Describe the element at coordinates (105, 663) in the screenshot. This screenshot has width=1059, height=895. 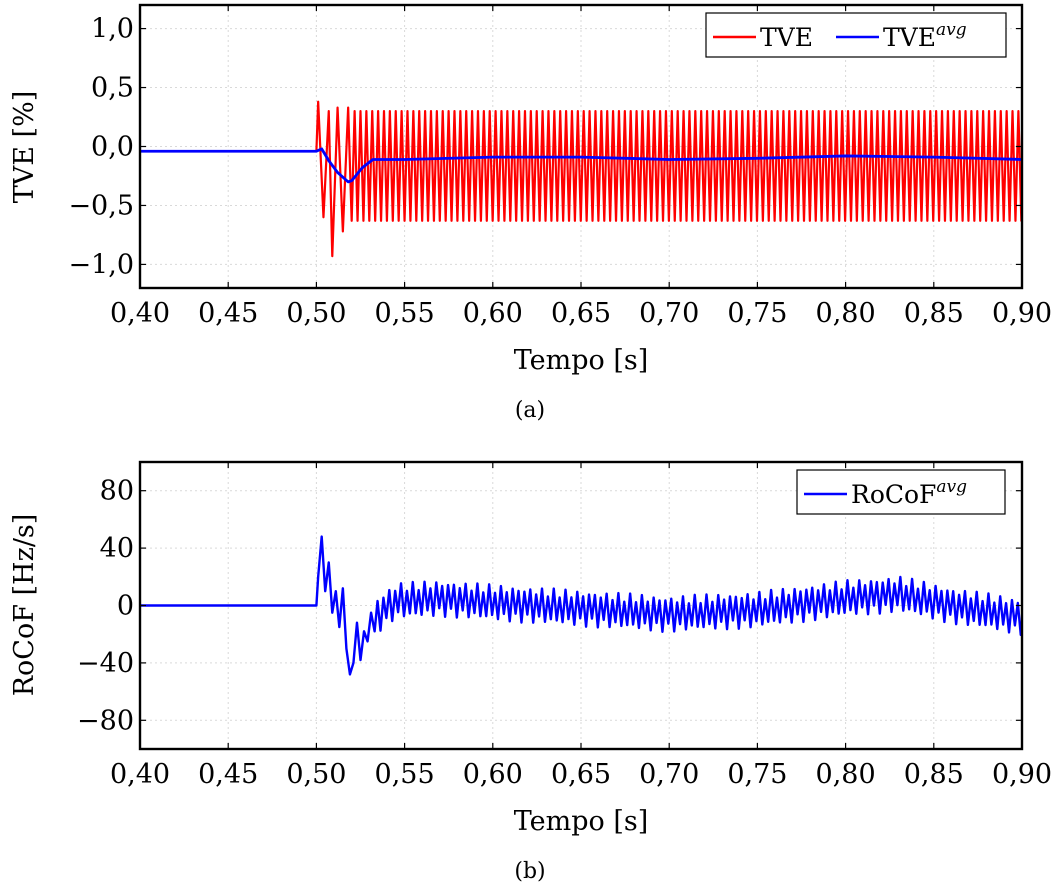
I see `y-tick-label: −40` at that location.